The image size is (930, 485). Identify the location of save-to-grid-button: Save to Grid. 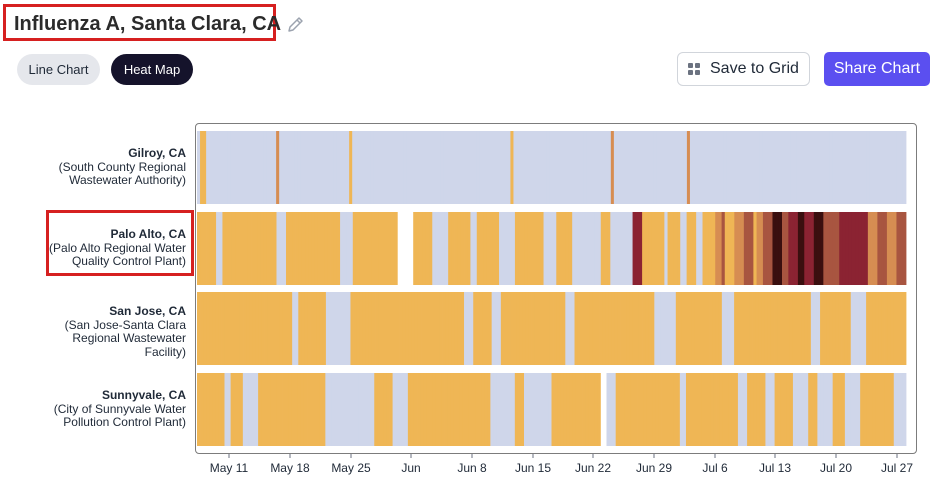
(743, 69).